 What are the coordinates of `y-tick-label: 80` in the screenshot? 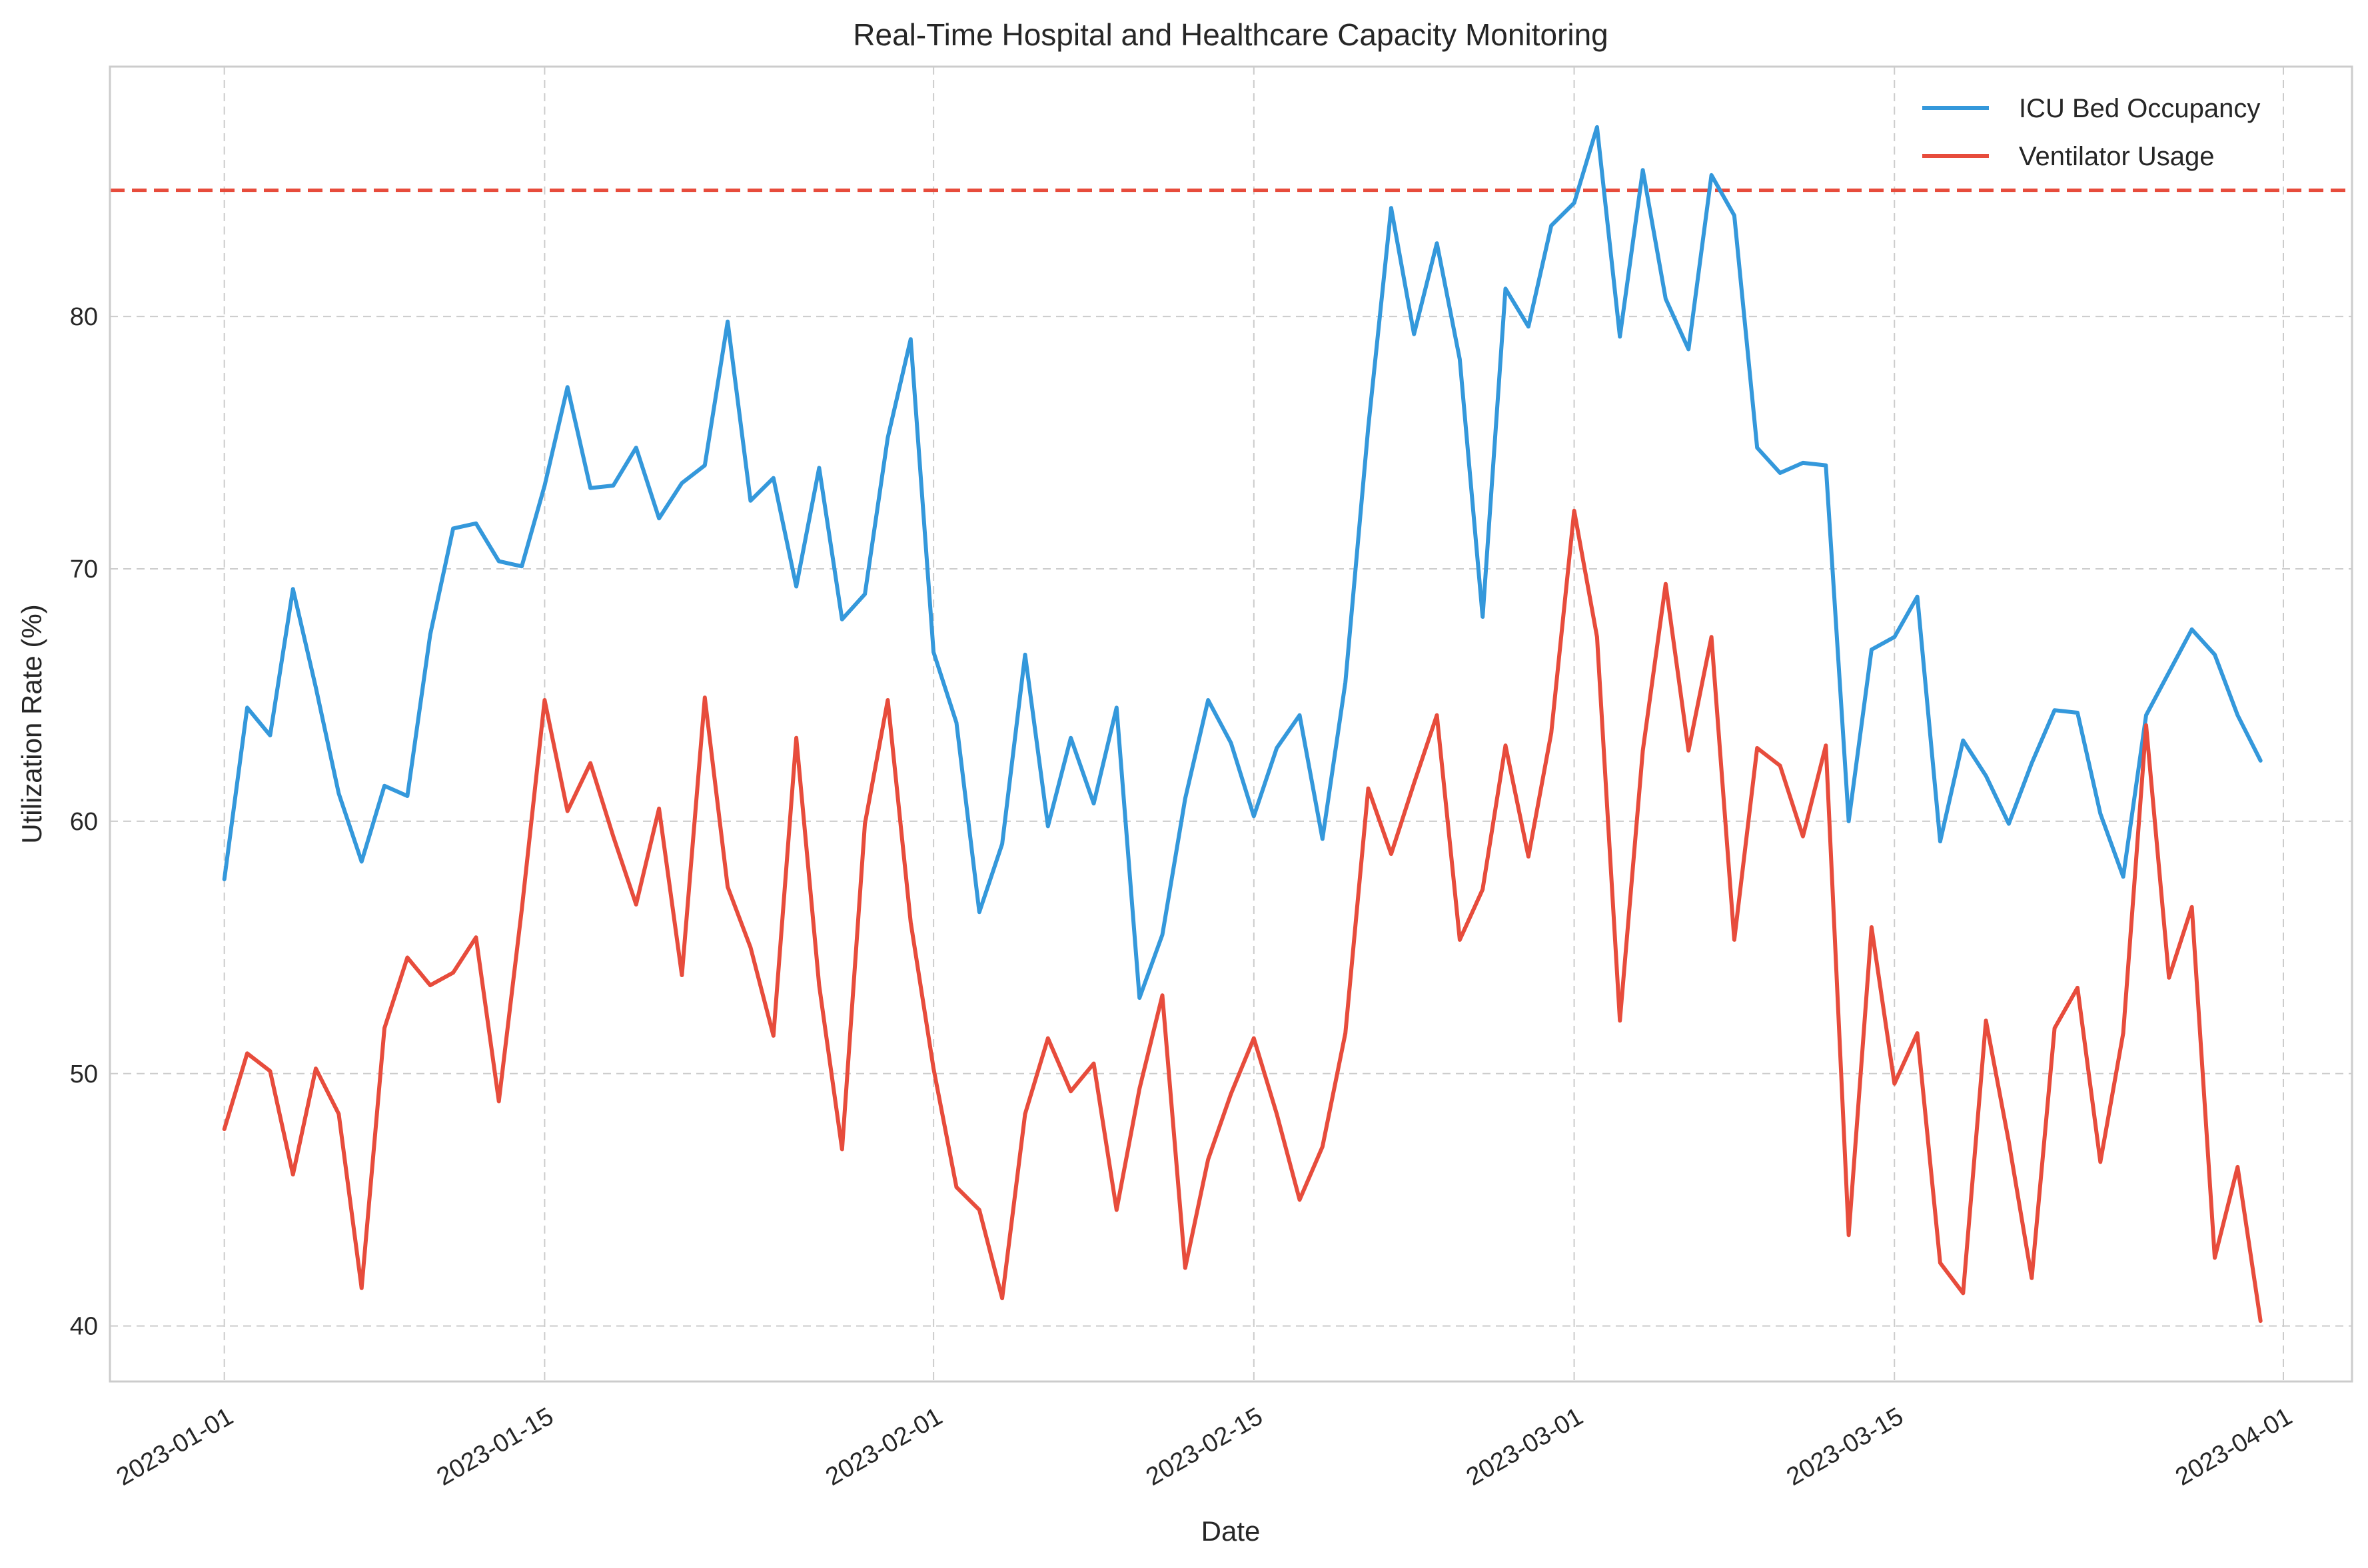 It's located at (84, 317).